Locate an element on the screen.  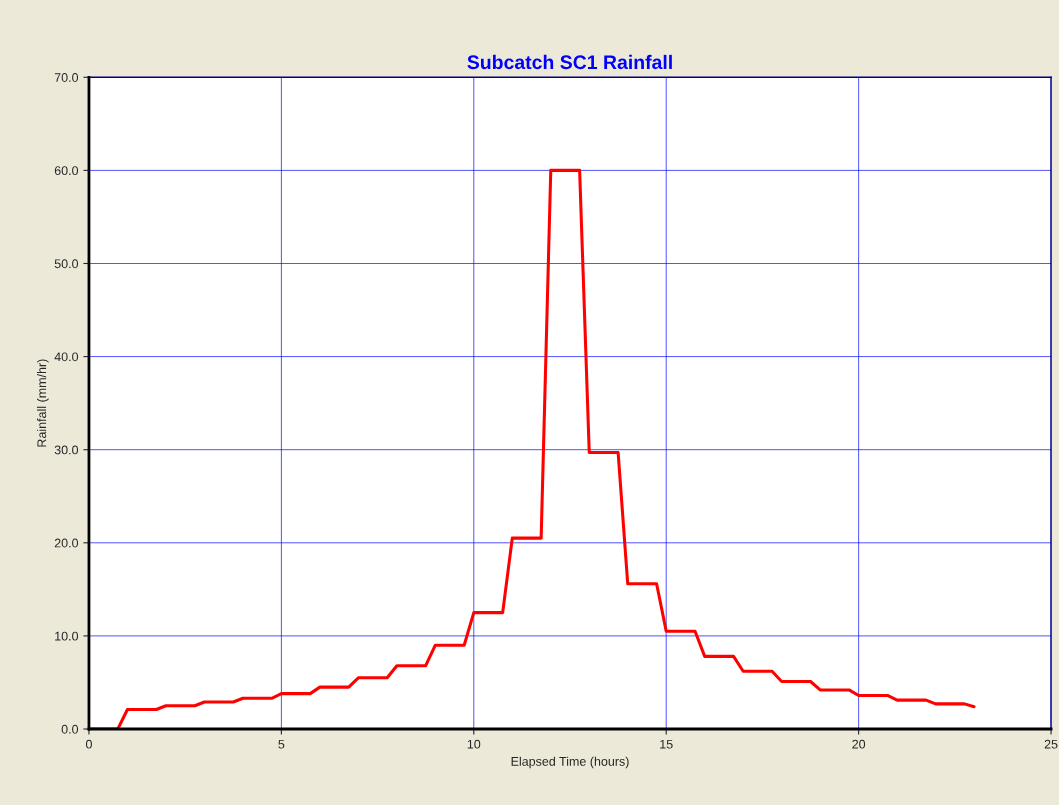
y-axis-title: Rainfall (mm/hr) is located at coordinates (43, 403).